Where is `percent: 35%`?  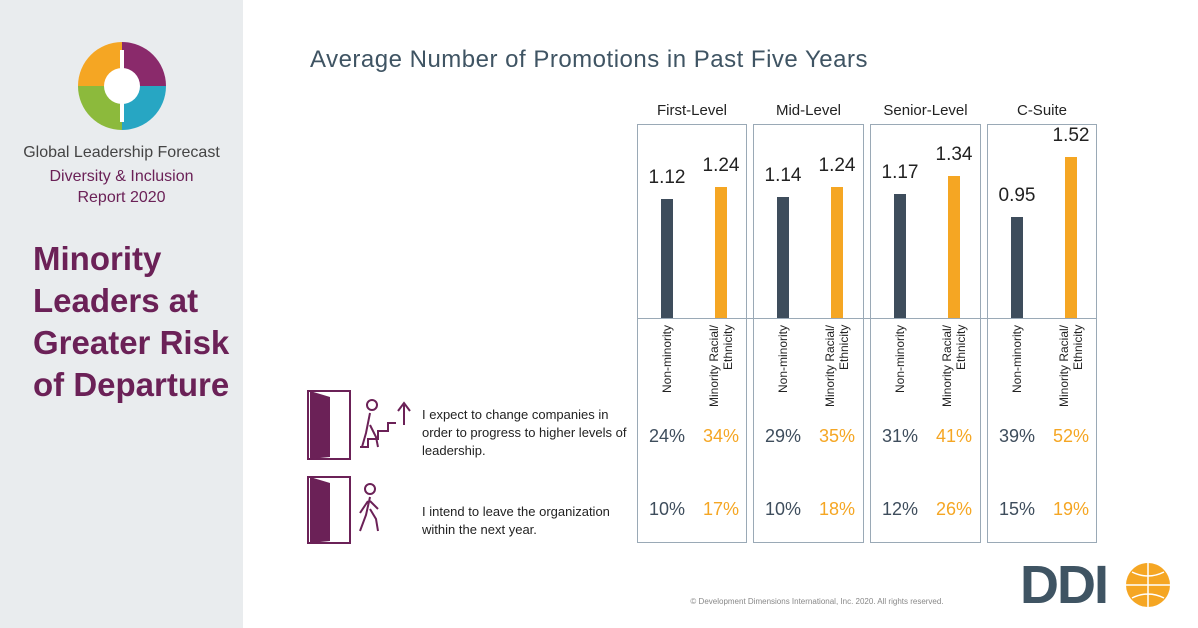 percent: 35% is located at coordinates (837, 436).